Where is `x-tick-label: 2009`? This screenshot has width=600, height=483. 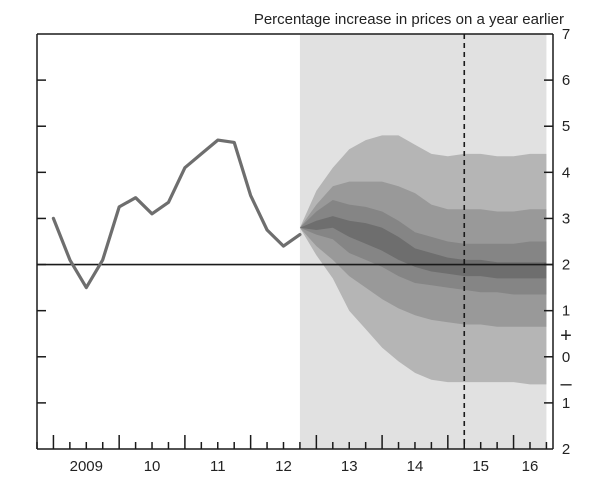 x-tick-label: 2009 is located at coordinates (86, 466).